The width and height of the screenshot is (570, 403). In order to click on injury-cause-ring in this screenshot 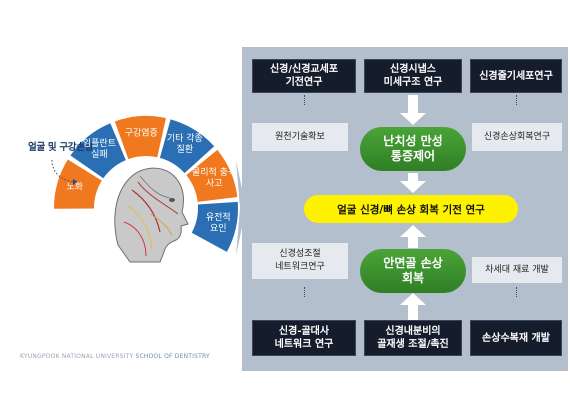, I will do `click(146, 189)`.